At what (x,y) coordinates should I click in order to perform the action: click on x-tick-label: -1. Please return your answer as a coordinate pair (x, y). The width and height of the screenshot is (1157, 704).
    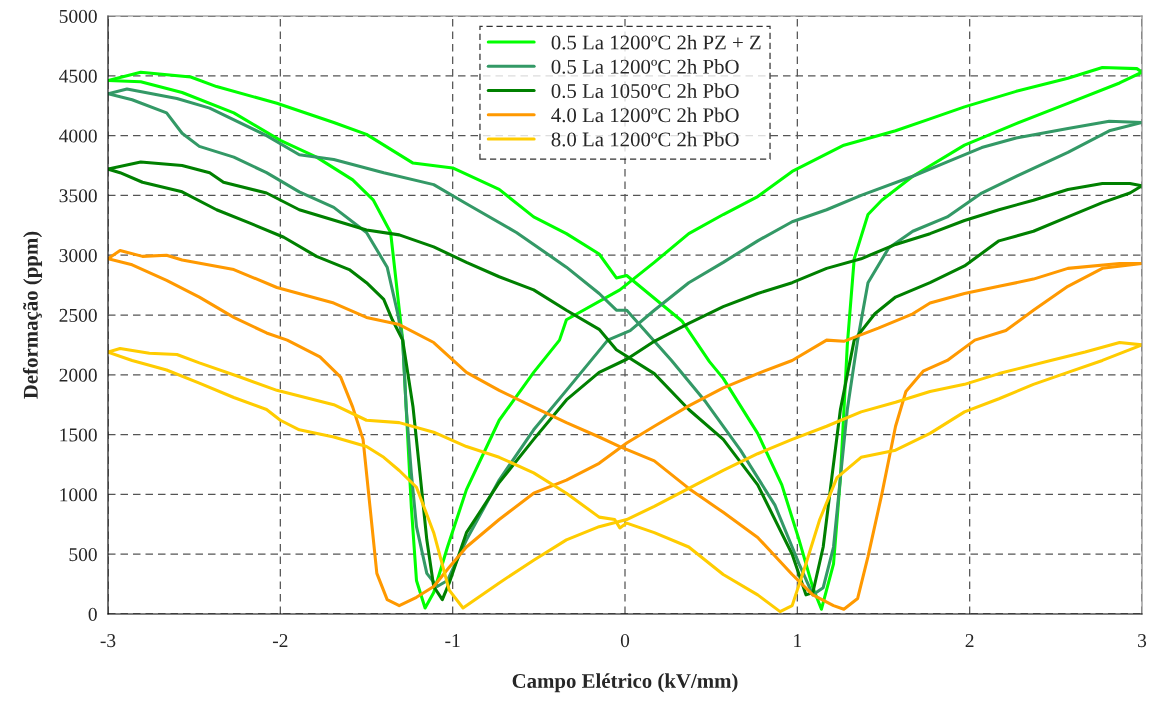
    Looking at the image, I should click on (452, 640).